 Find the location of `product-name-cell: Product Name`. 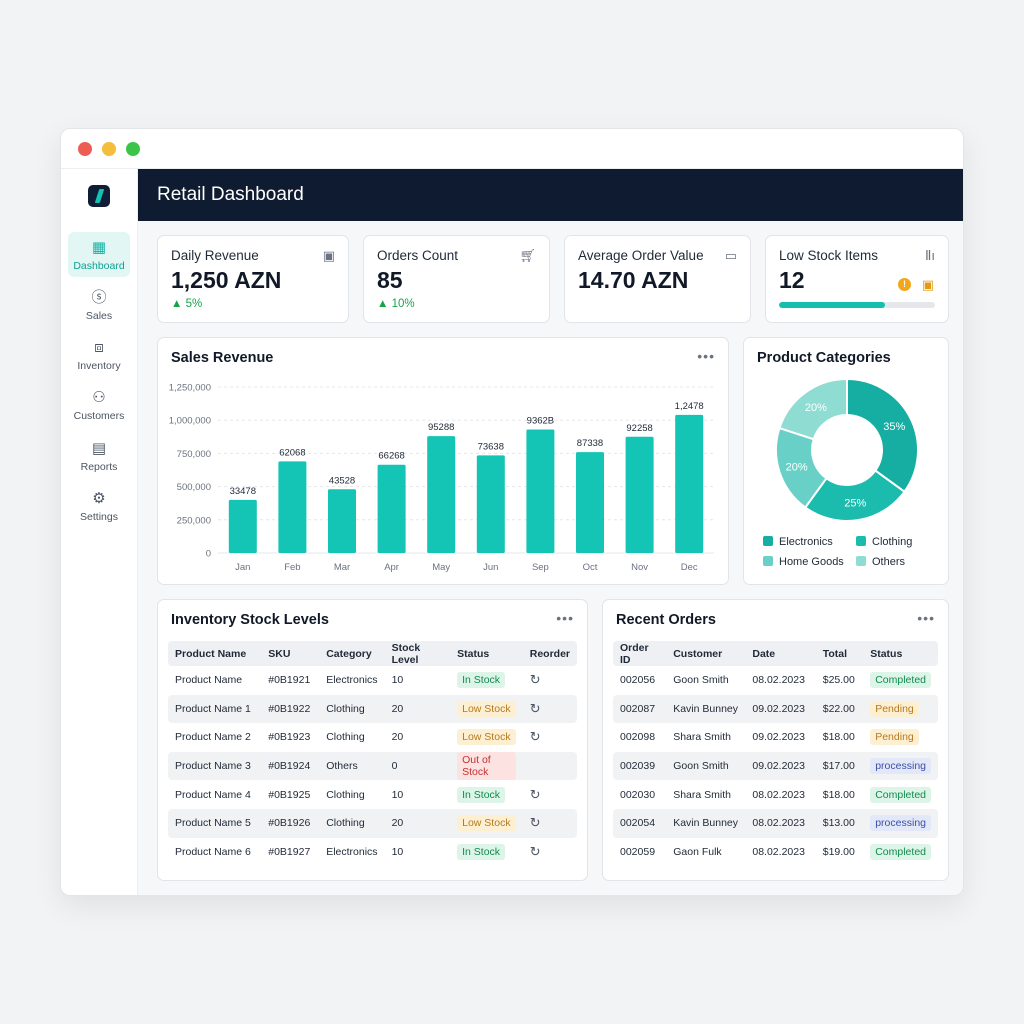

product-name-cell: Product Name is located at coordinates (209, 680).